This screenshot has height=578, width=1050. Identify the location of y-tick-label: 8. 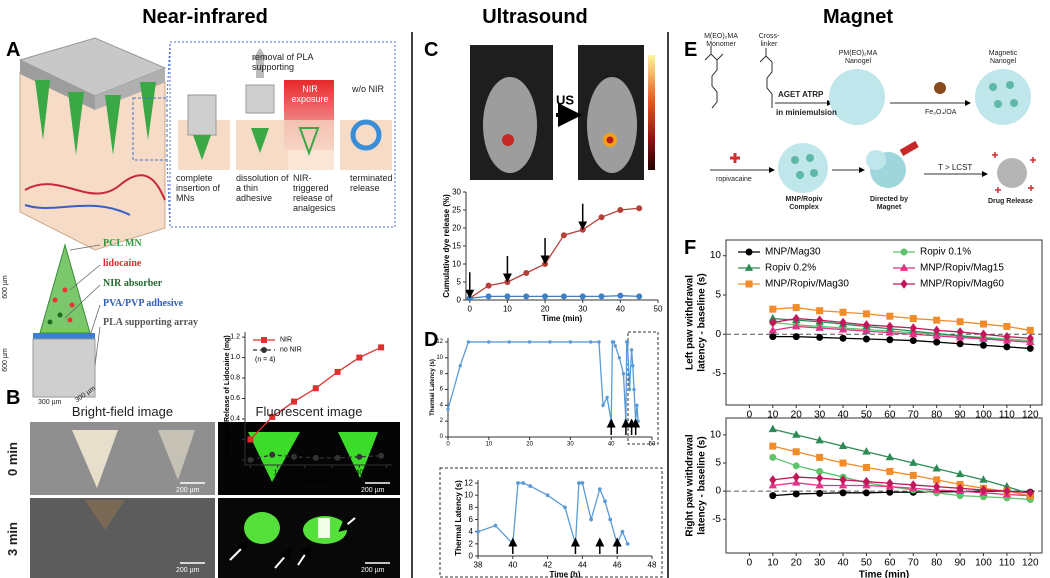
(471, 507).